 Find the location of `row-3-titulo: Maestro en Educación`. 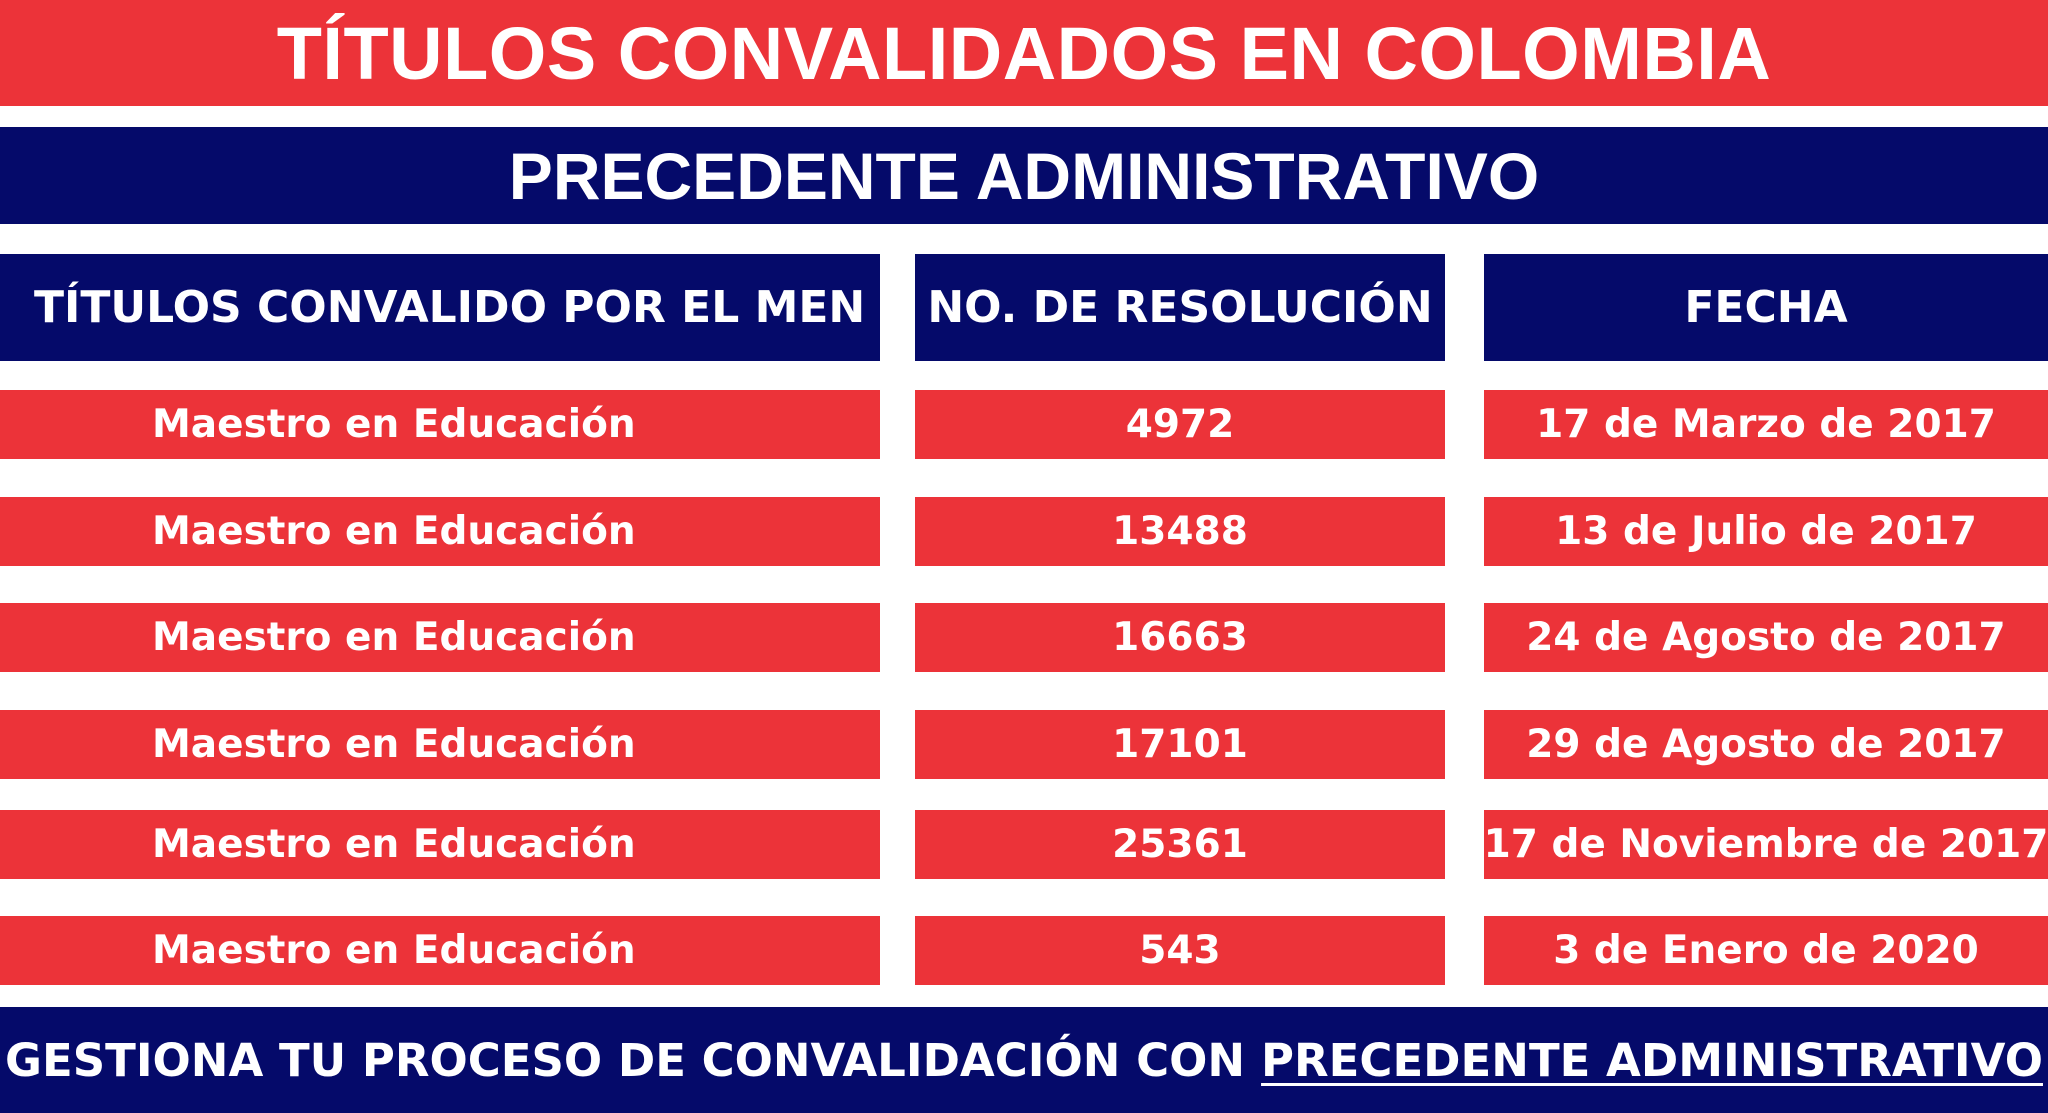

row-3-titulo: Maestro en Educación is located at coordinates (440, 637).